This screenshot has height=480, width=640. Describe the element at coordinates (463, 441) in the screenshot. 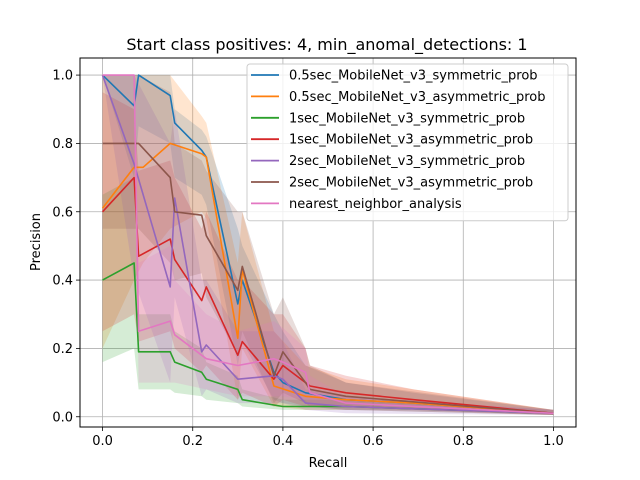

I see `x-tick-label: 0.8` at that location.